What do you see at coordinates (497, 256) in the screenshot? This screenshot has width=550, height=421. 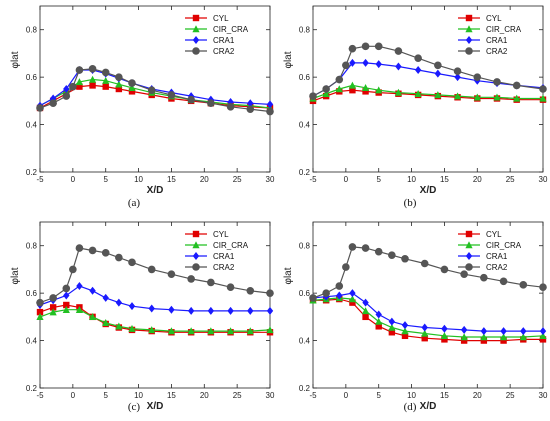 I see `legend-label: CRA1` at bounding box center [497, 256].